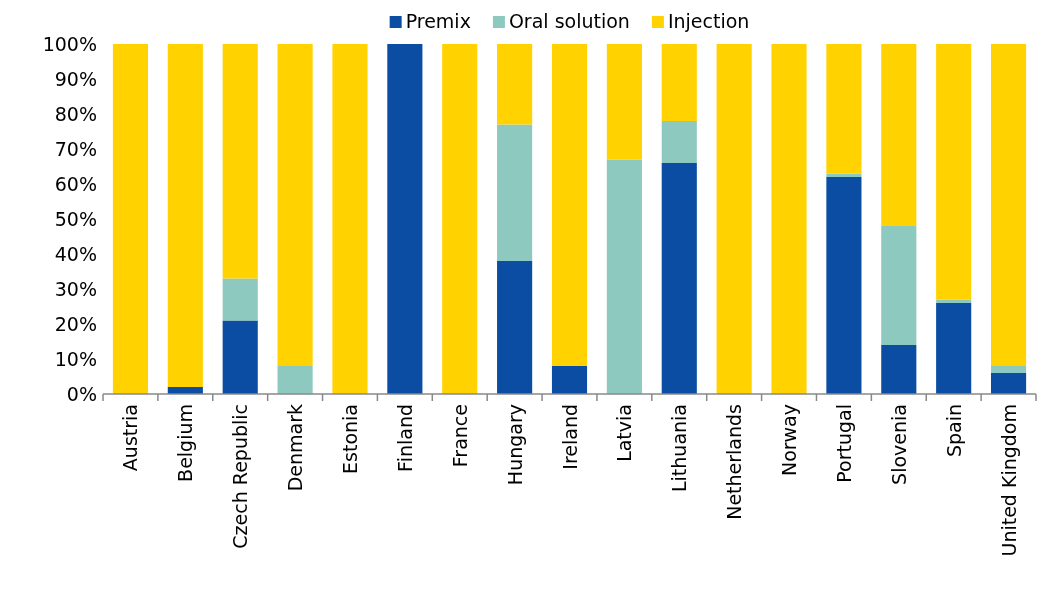 The height and width of the screenshot is (592, 1041). Describe the element at coordinates (459, 436) in the screenshot. I see `x-tick-label: France` at that location.